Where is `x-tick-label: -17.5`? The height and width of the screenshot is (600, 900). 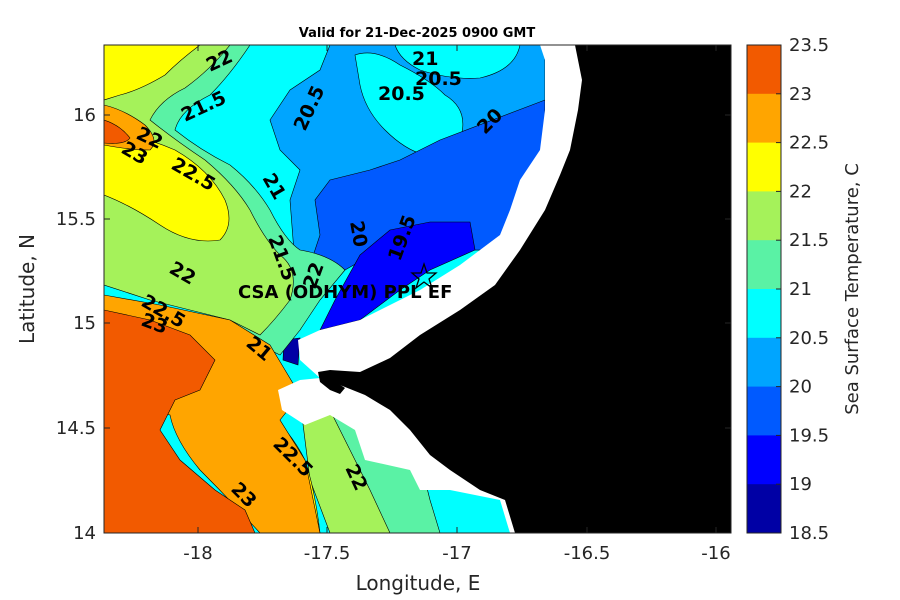 x-tick-label: -17.5 is located at coordinates (327, 553).